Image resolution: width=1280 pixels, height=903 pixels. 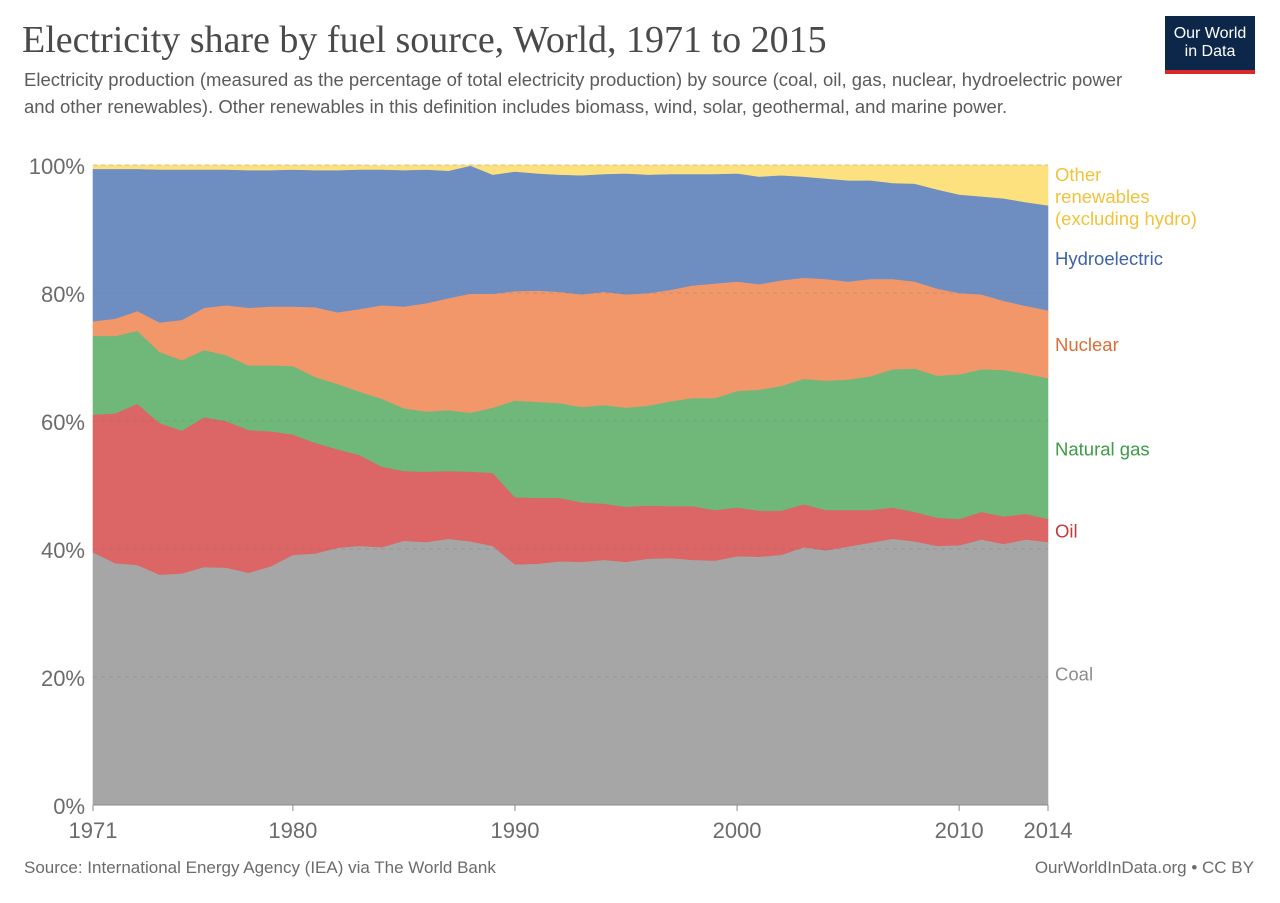 What do you see at coordinates (1126, 218) in the screenshot?
I see `series-label: (excluding hydro)` at bounding box center [1126, 218].